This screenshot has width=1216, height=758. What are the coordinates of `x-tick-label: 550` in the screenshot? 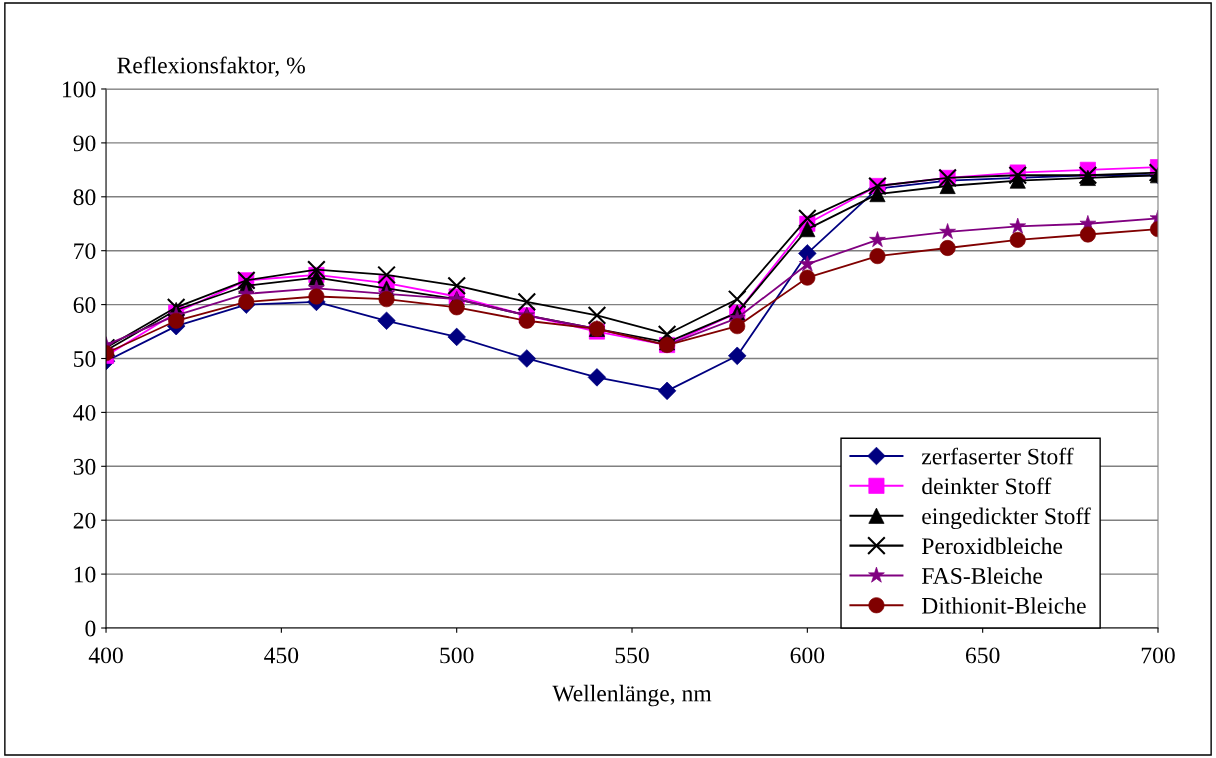 It's located at (632, 655).